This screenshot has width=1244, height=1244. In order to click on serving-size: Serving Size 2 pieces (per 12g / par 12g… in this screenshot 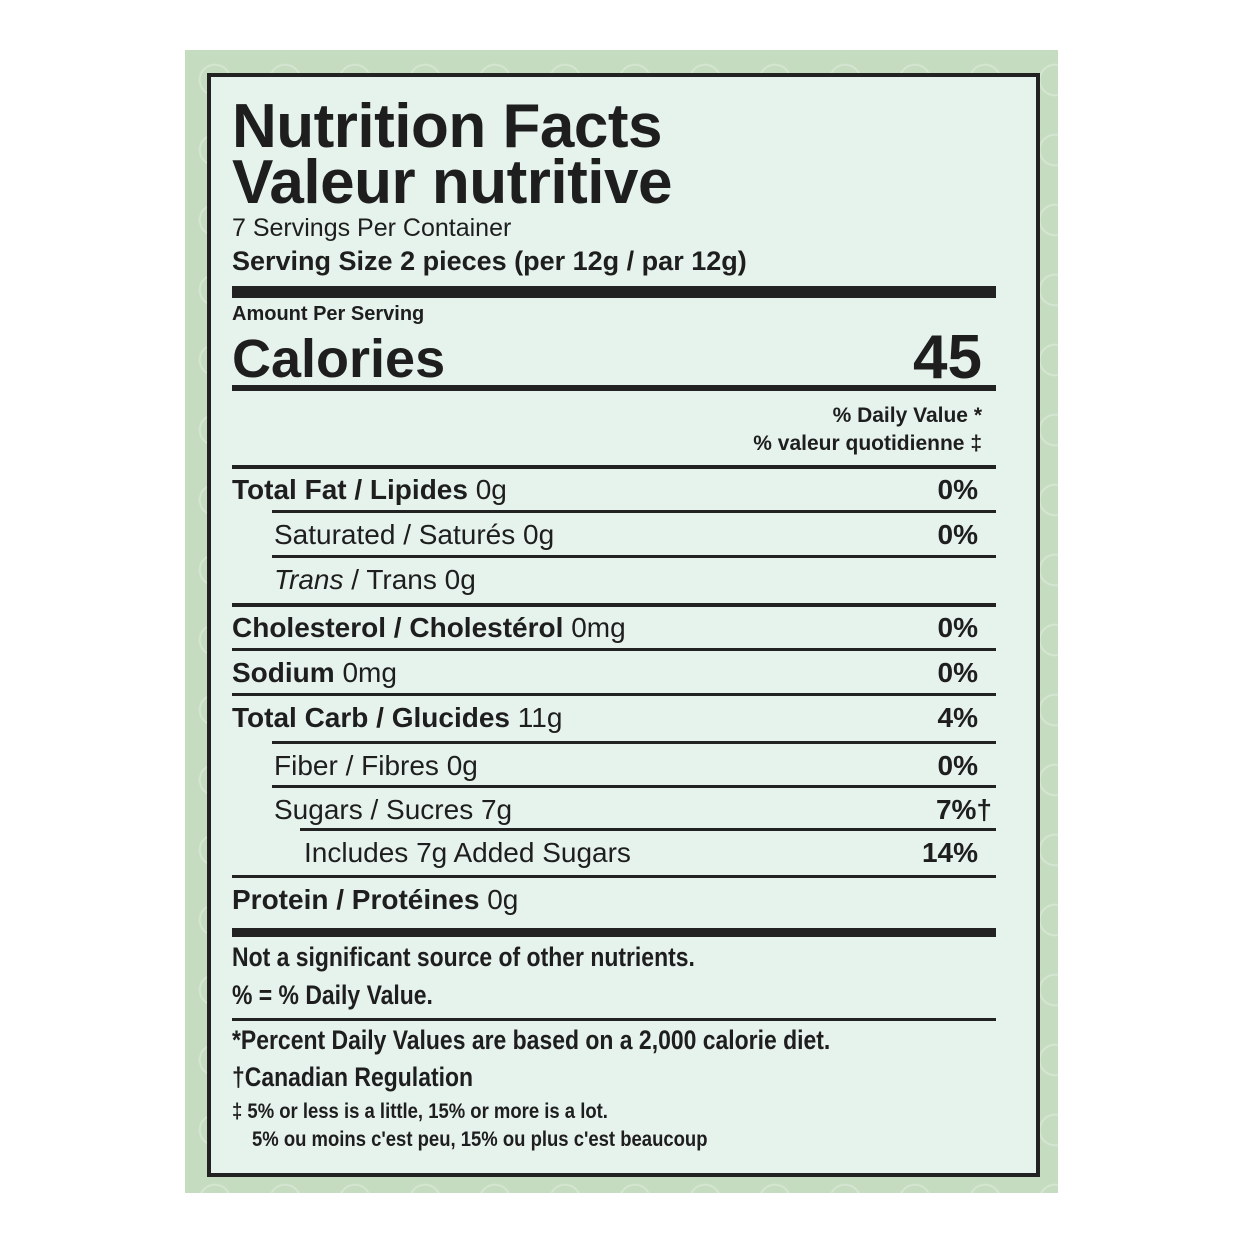, I will do `click(489, 261)`.